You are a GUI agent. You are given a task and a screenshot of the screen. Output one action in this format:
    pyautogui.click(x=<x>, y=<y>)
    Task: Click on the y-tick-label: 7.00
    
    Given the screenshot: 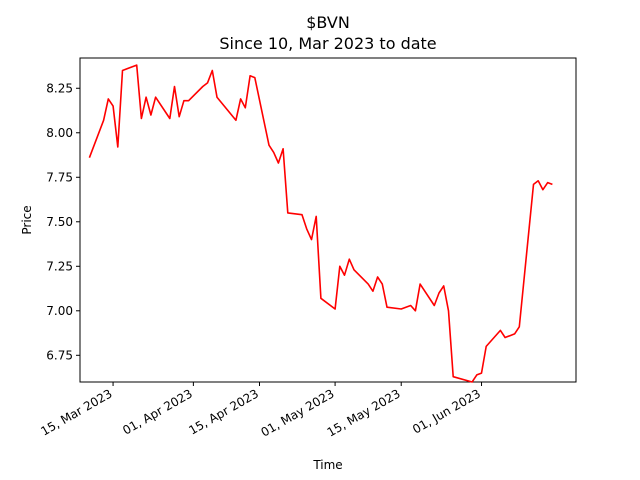 What is the action you would take?
    pyautogui.click(x=59, y=311)
    